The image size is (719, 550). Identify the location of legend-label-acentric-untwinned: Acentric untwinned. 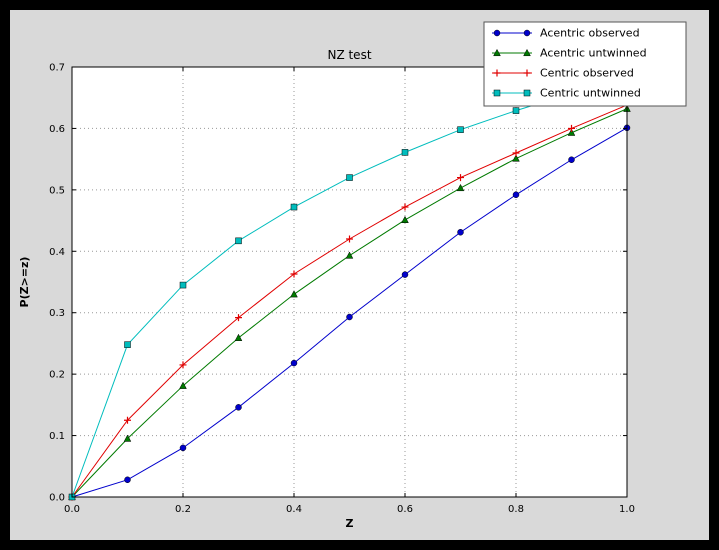
(593, 53).